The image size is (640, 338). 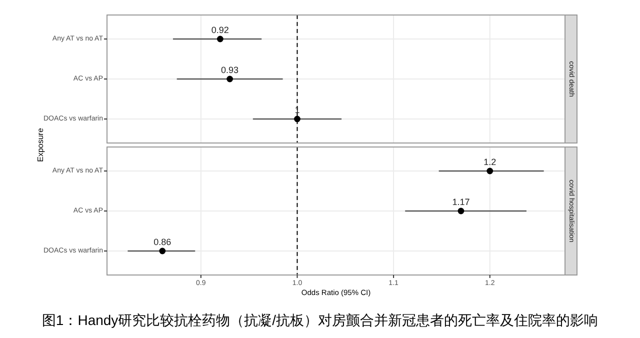 I want to click on data-label: 1.17, so click(x=461, y=202).